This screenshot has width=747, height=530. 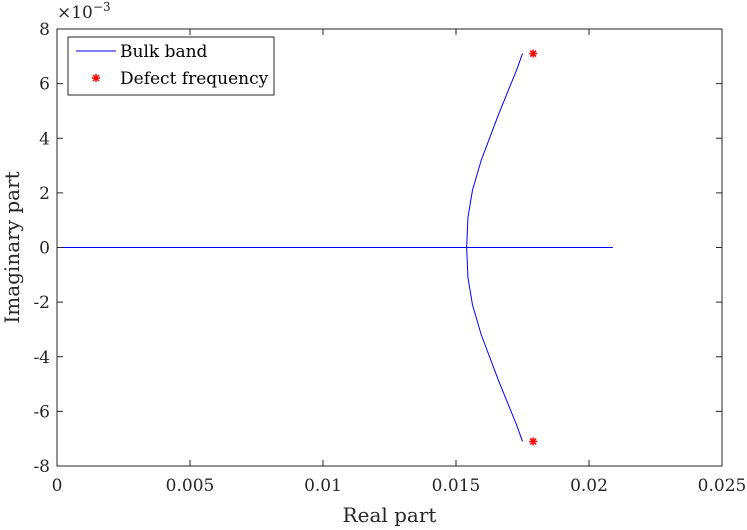 What do you see at coordinates (41, 467) in the screenshot?
I see `y-tick-label: -8` at bounding box center [41, 467].